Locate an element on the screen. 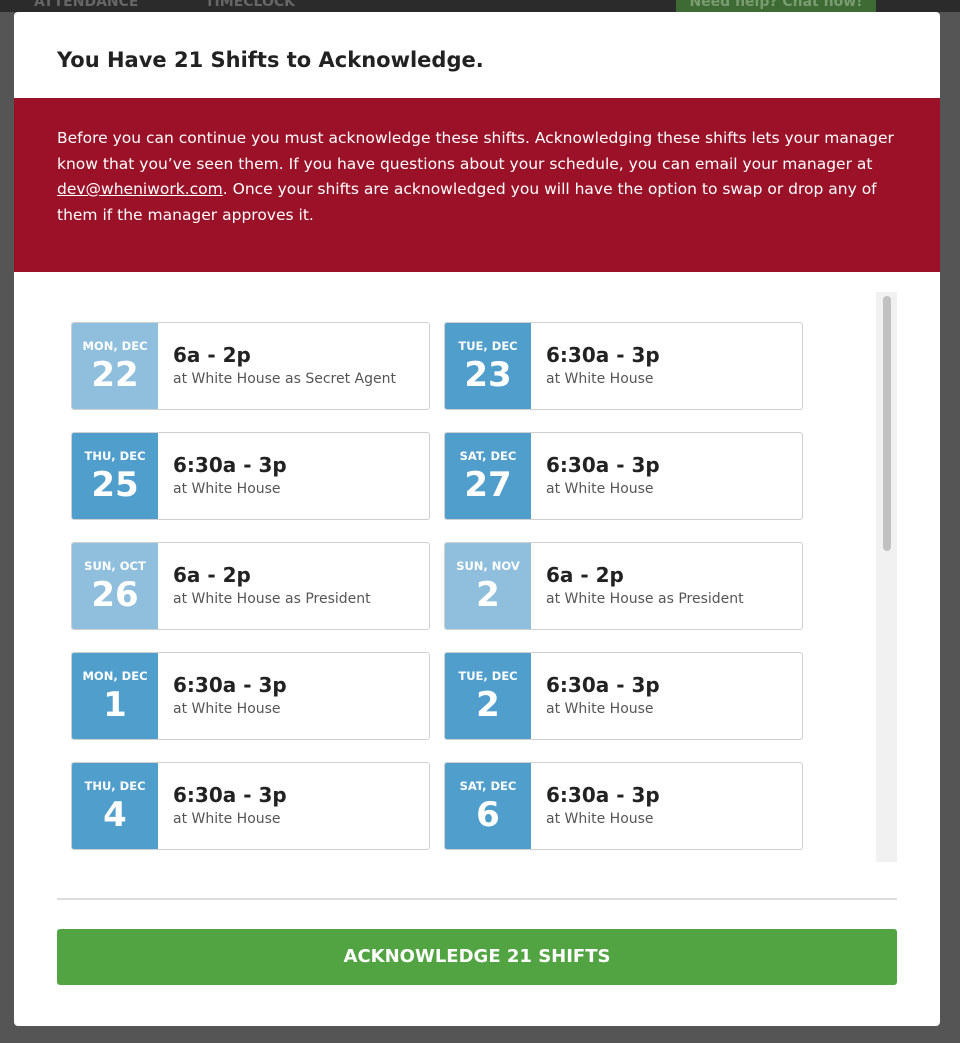  date-box: TUE, DEC 23 is located at coordinates (488, 366).